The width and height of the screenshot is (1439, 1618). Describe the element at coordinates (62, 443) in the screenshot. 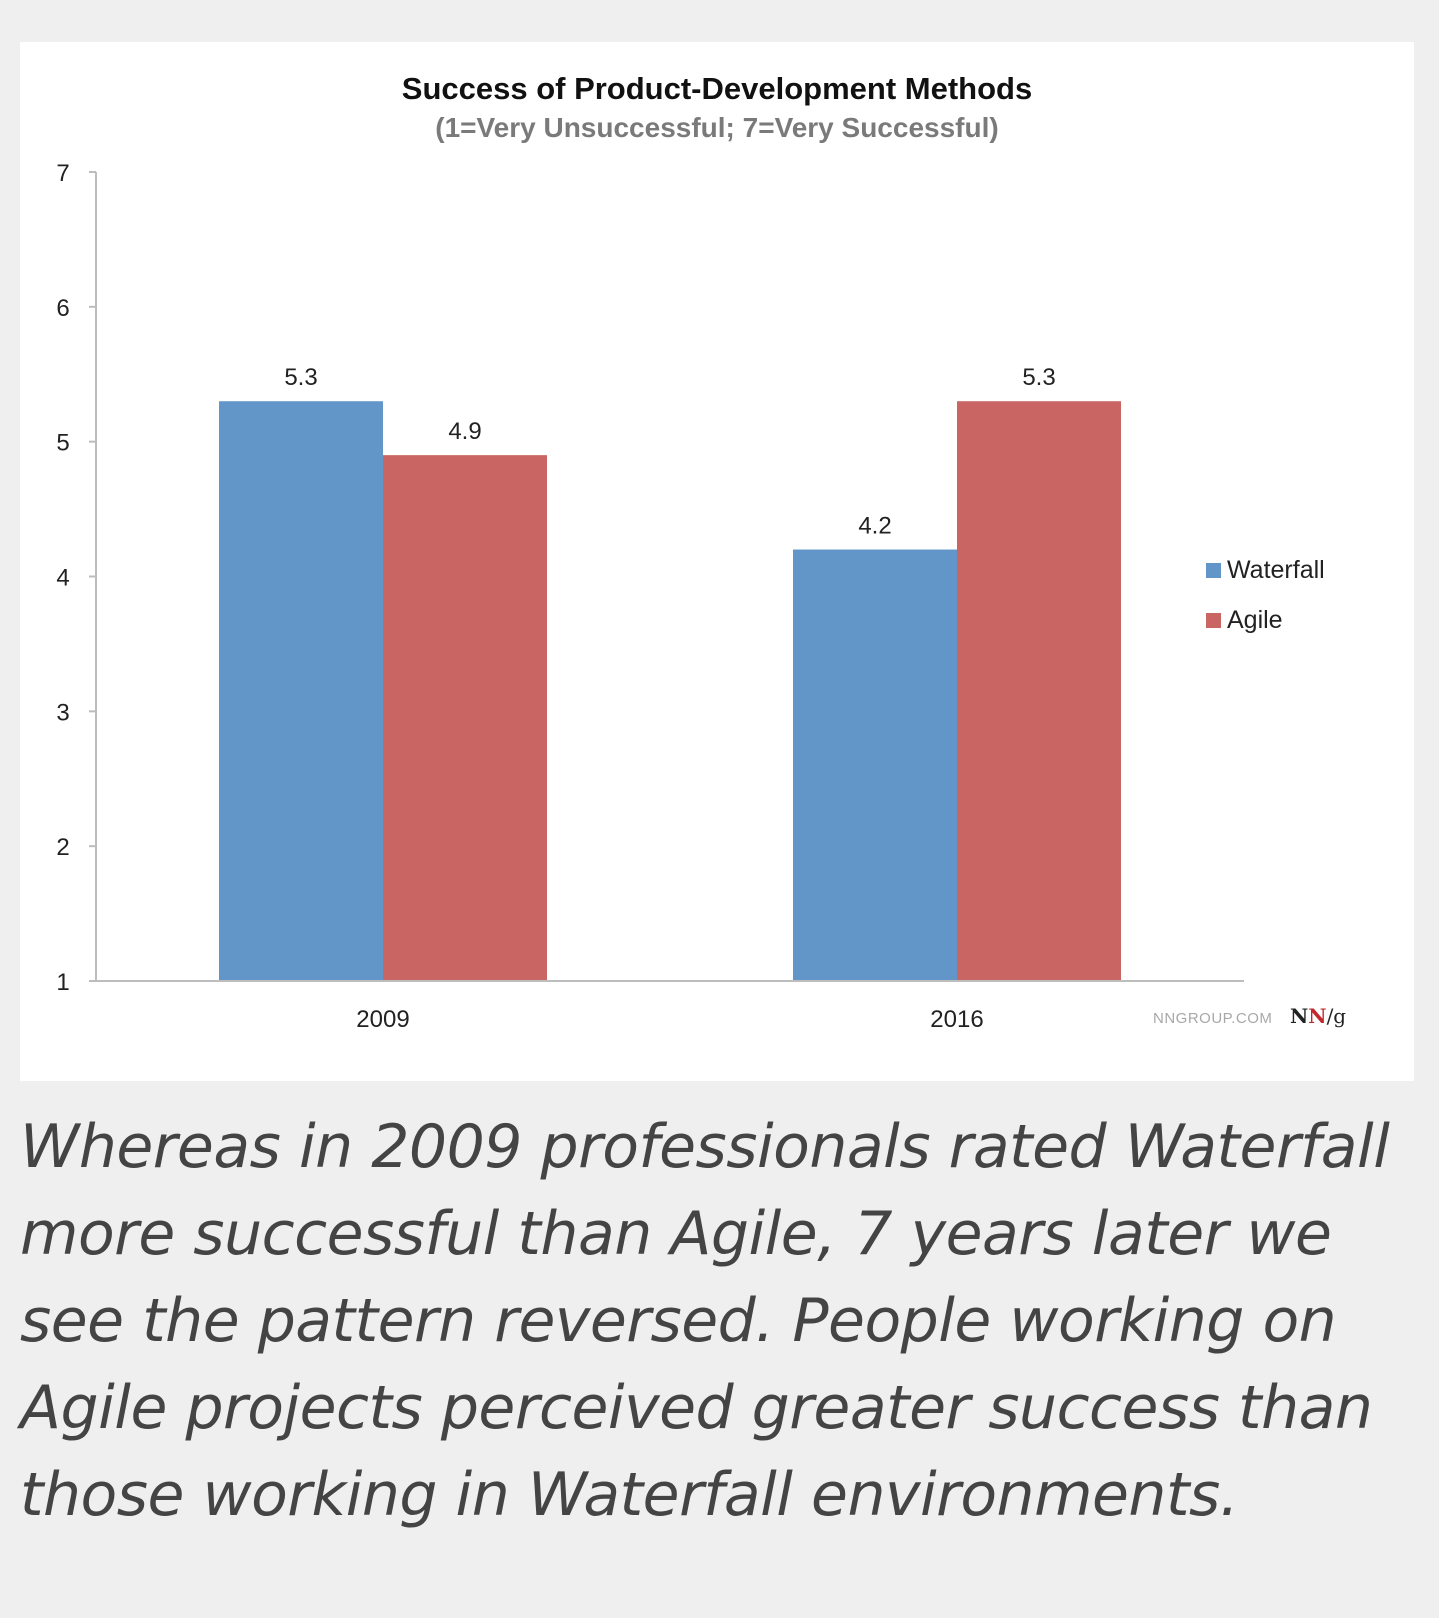

I see `y-tick-label: 5` at that location.